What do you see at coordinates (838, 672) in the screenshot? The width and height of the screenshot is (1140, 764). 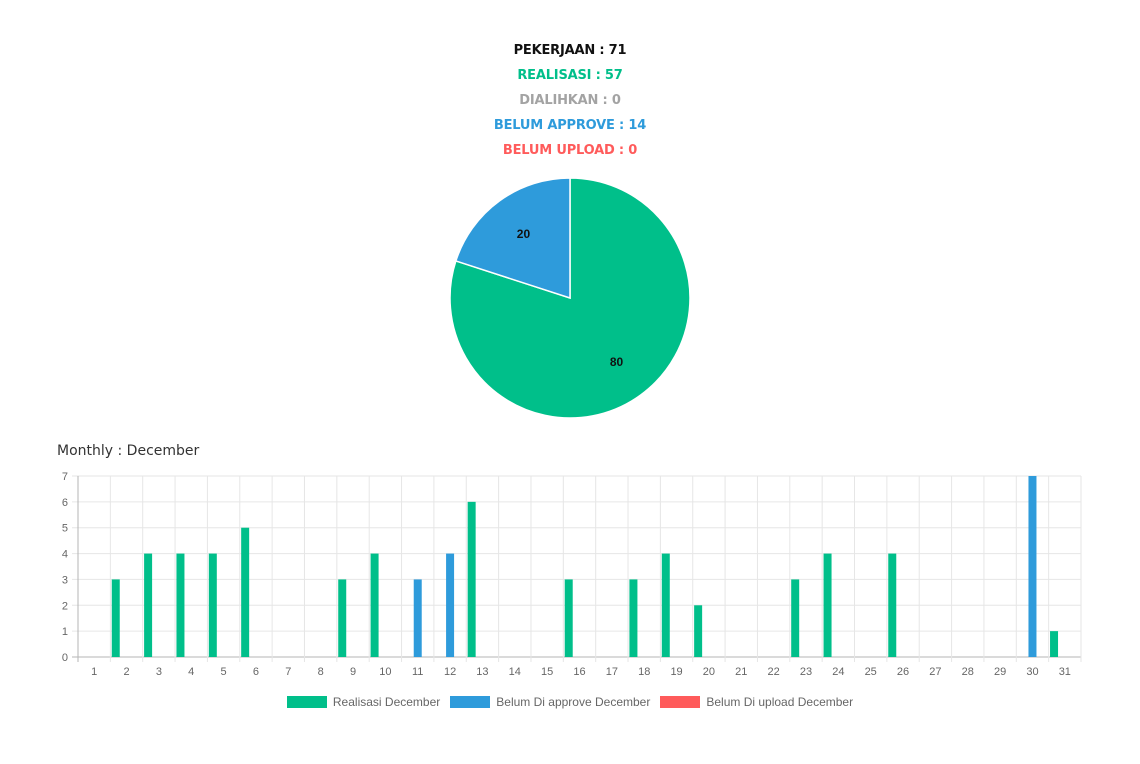 I see `x-tick-label: 24` at bounding box center [838, 672].